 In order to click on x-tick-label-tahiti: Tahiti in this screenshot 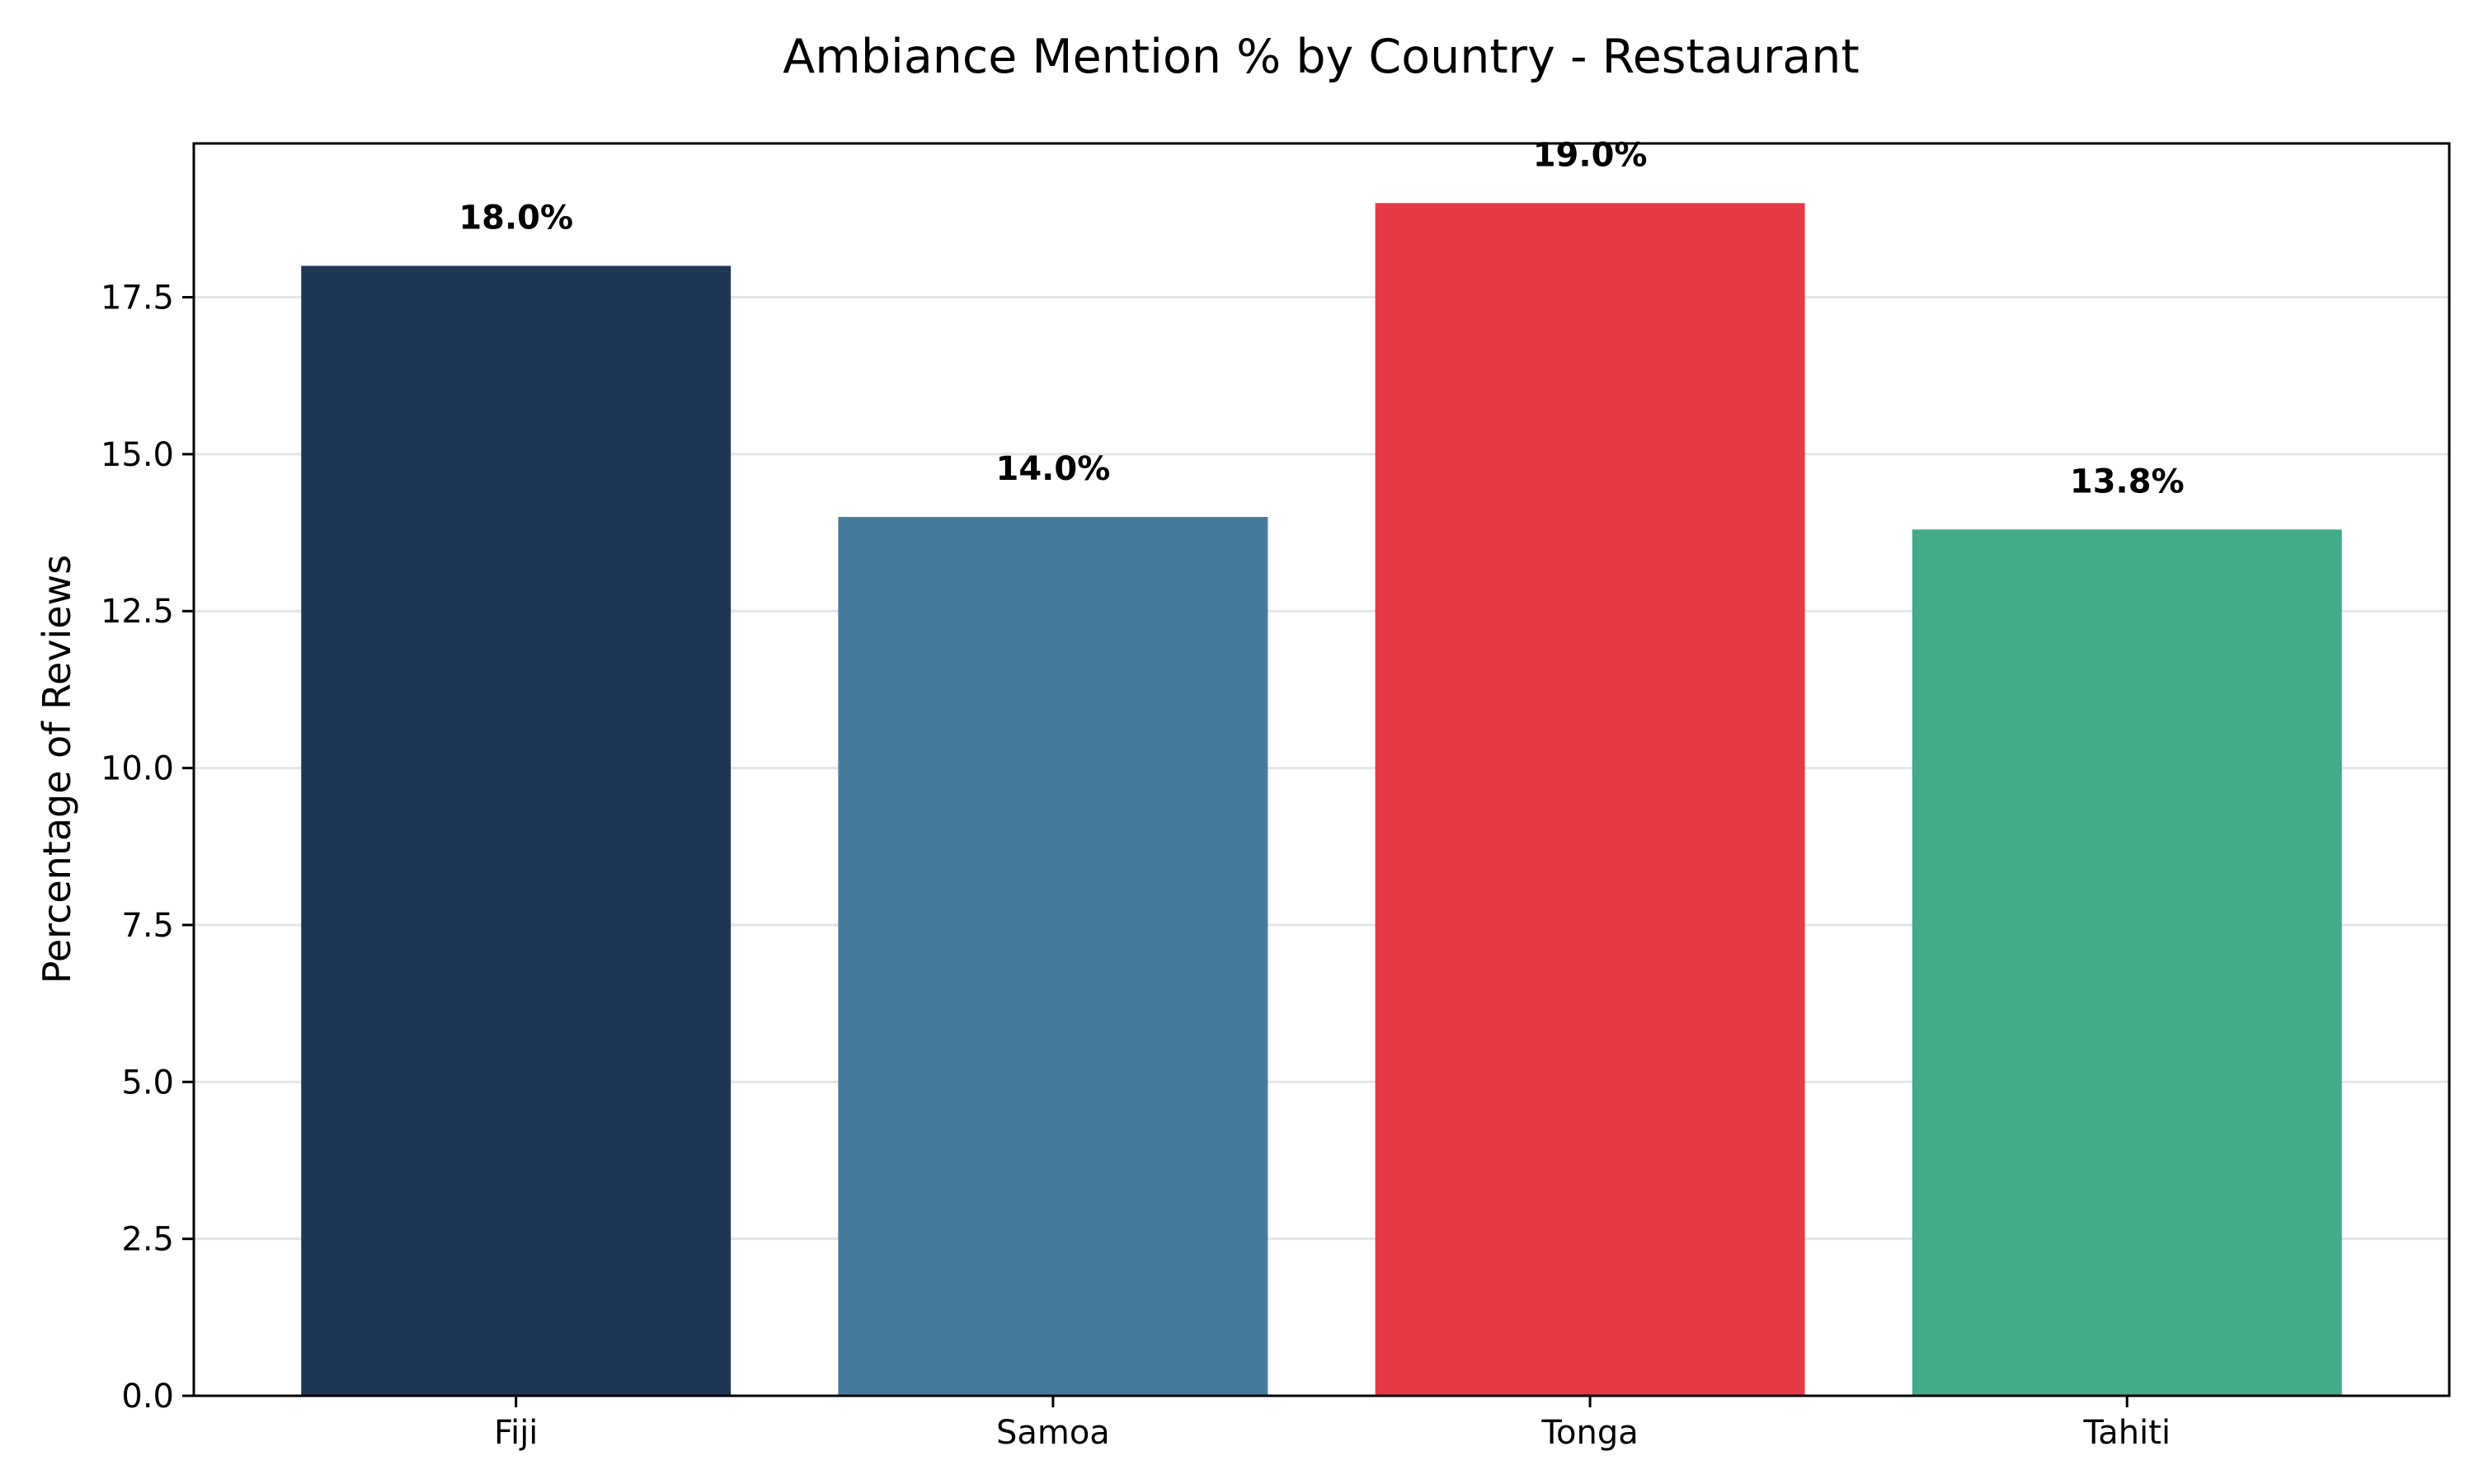, I will do `click(2126, 1433)`.